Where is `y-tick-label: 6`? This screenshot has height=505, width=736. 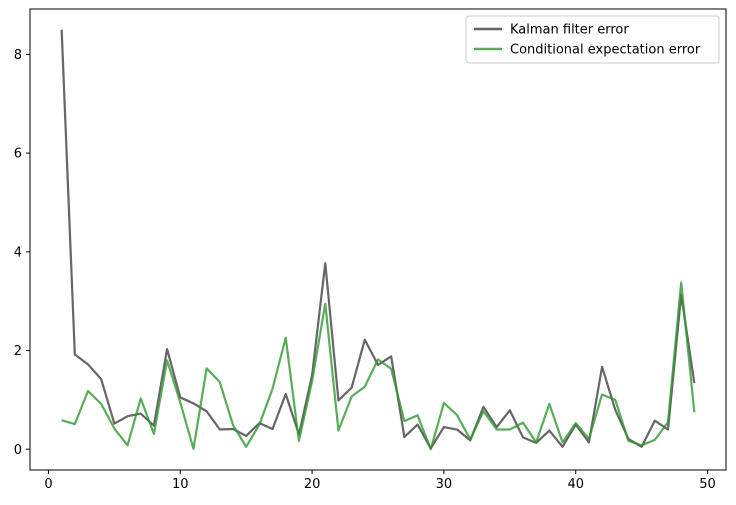
y-tick-label: 6 is located at coordinates (18, 154).